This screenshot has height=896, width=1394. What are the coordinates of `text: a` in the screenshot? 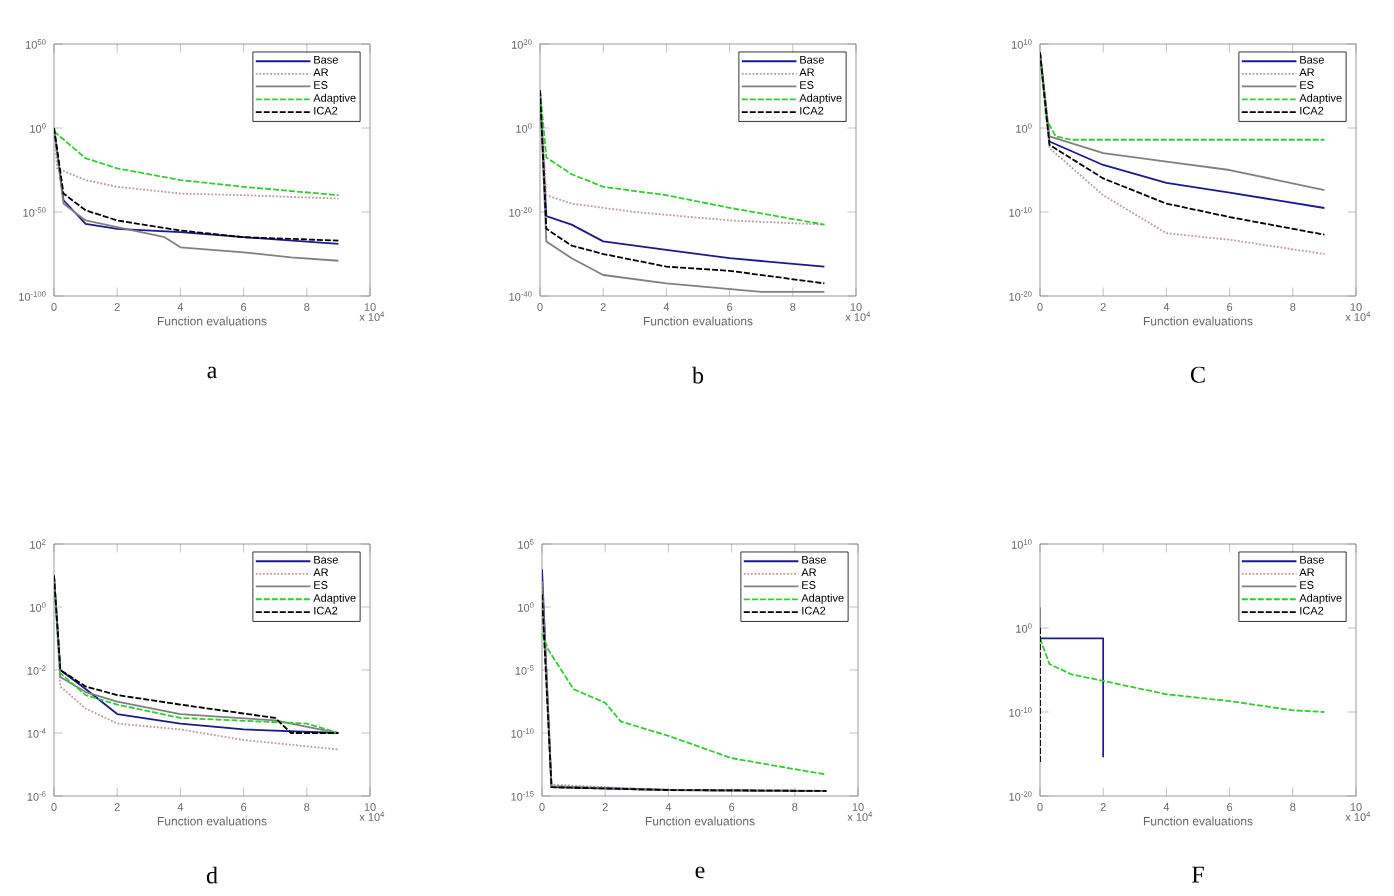 It's located at (212, 372).